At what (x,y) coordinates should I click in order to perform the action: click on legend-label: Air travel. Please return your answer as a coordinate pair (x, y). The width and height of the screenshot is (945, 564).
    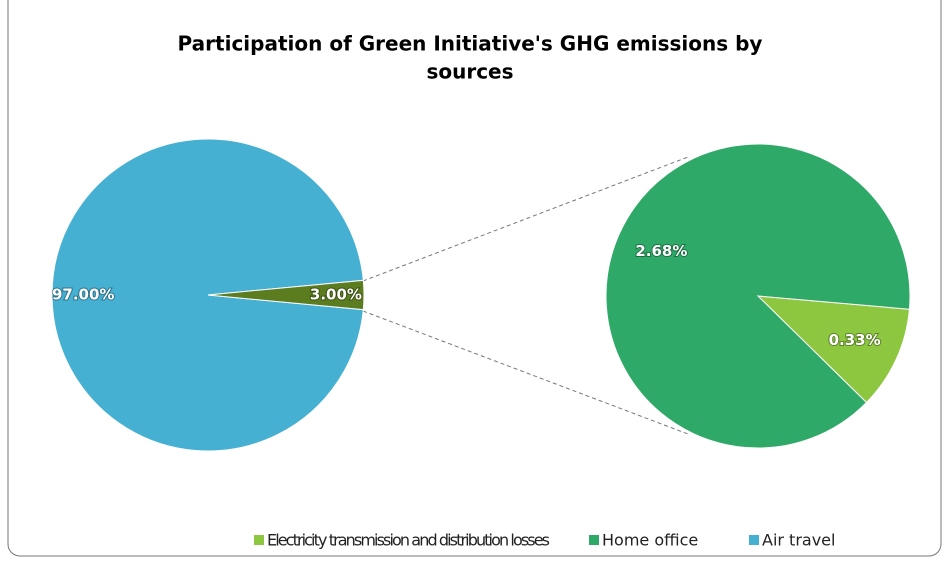
    Looking at the image, I should click on (798, 540).